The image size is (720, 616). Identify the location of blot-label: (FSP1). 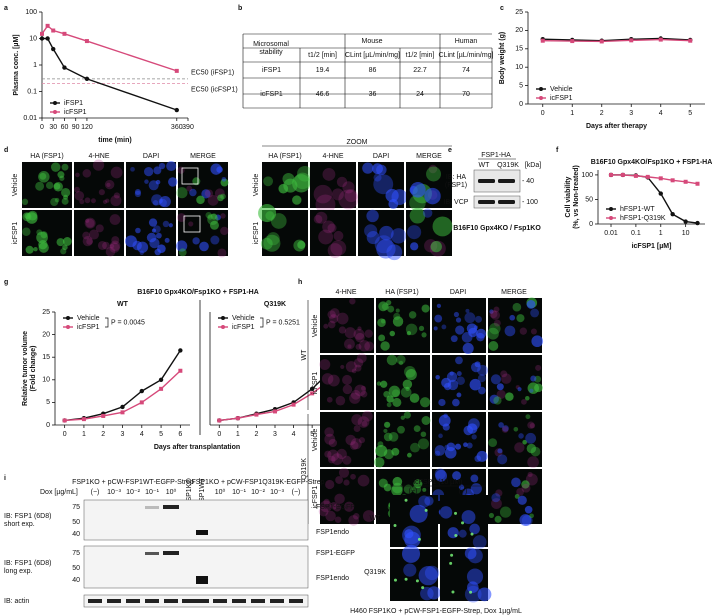
(456, 185).